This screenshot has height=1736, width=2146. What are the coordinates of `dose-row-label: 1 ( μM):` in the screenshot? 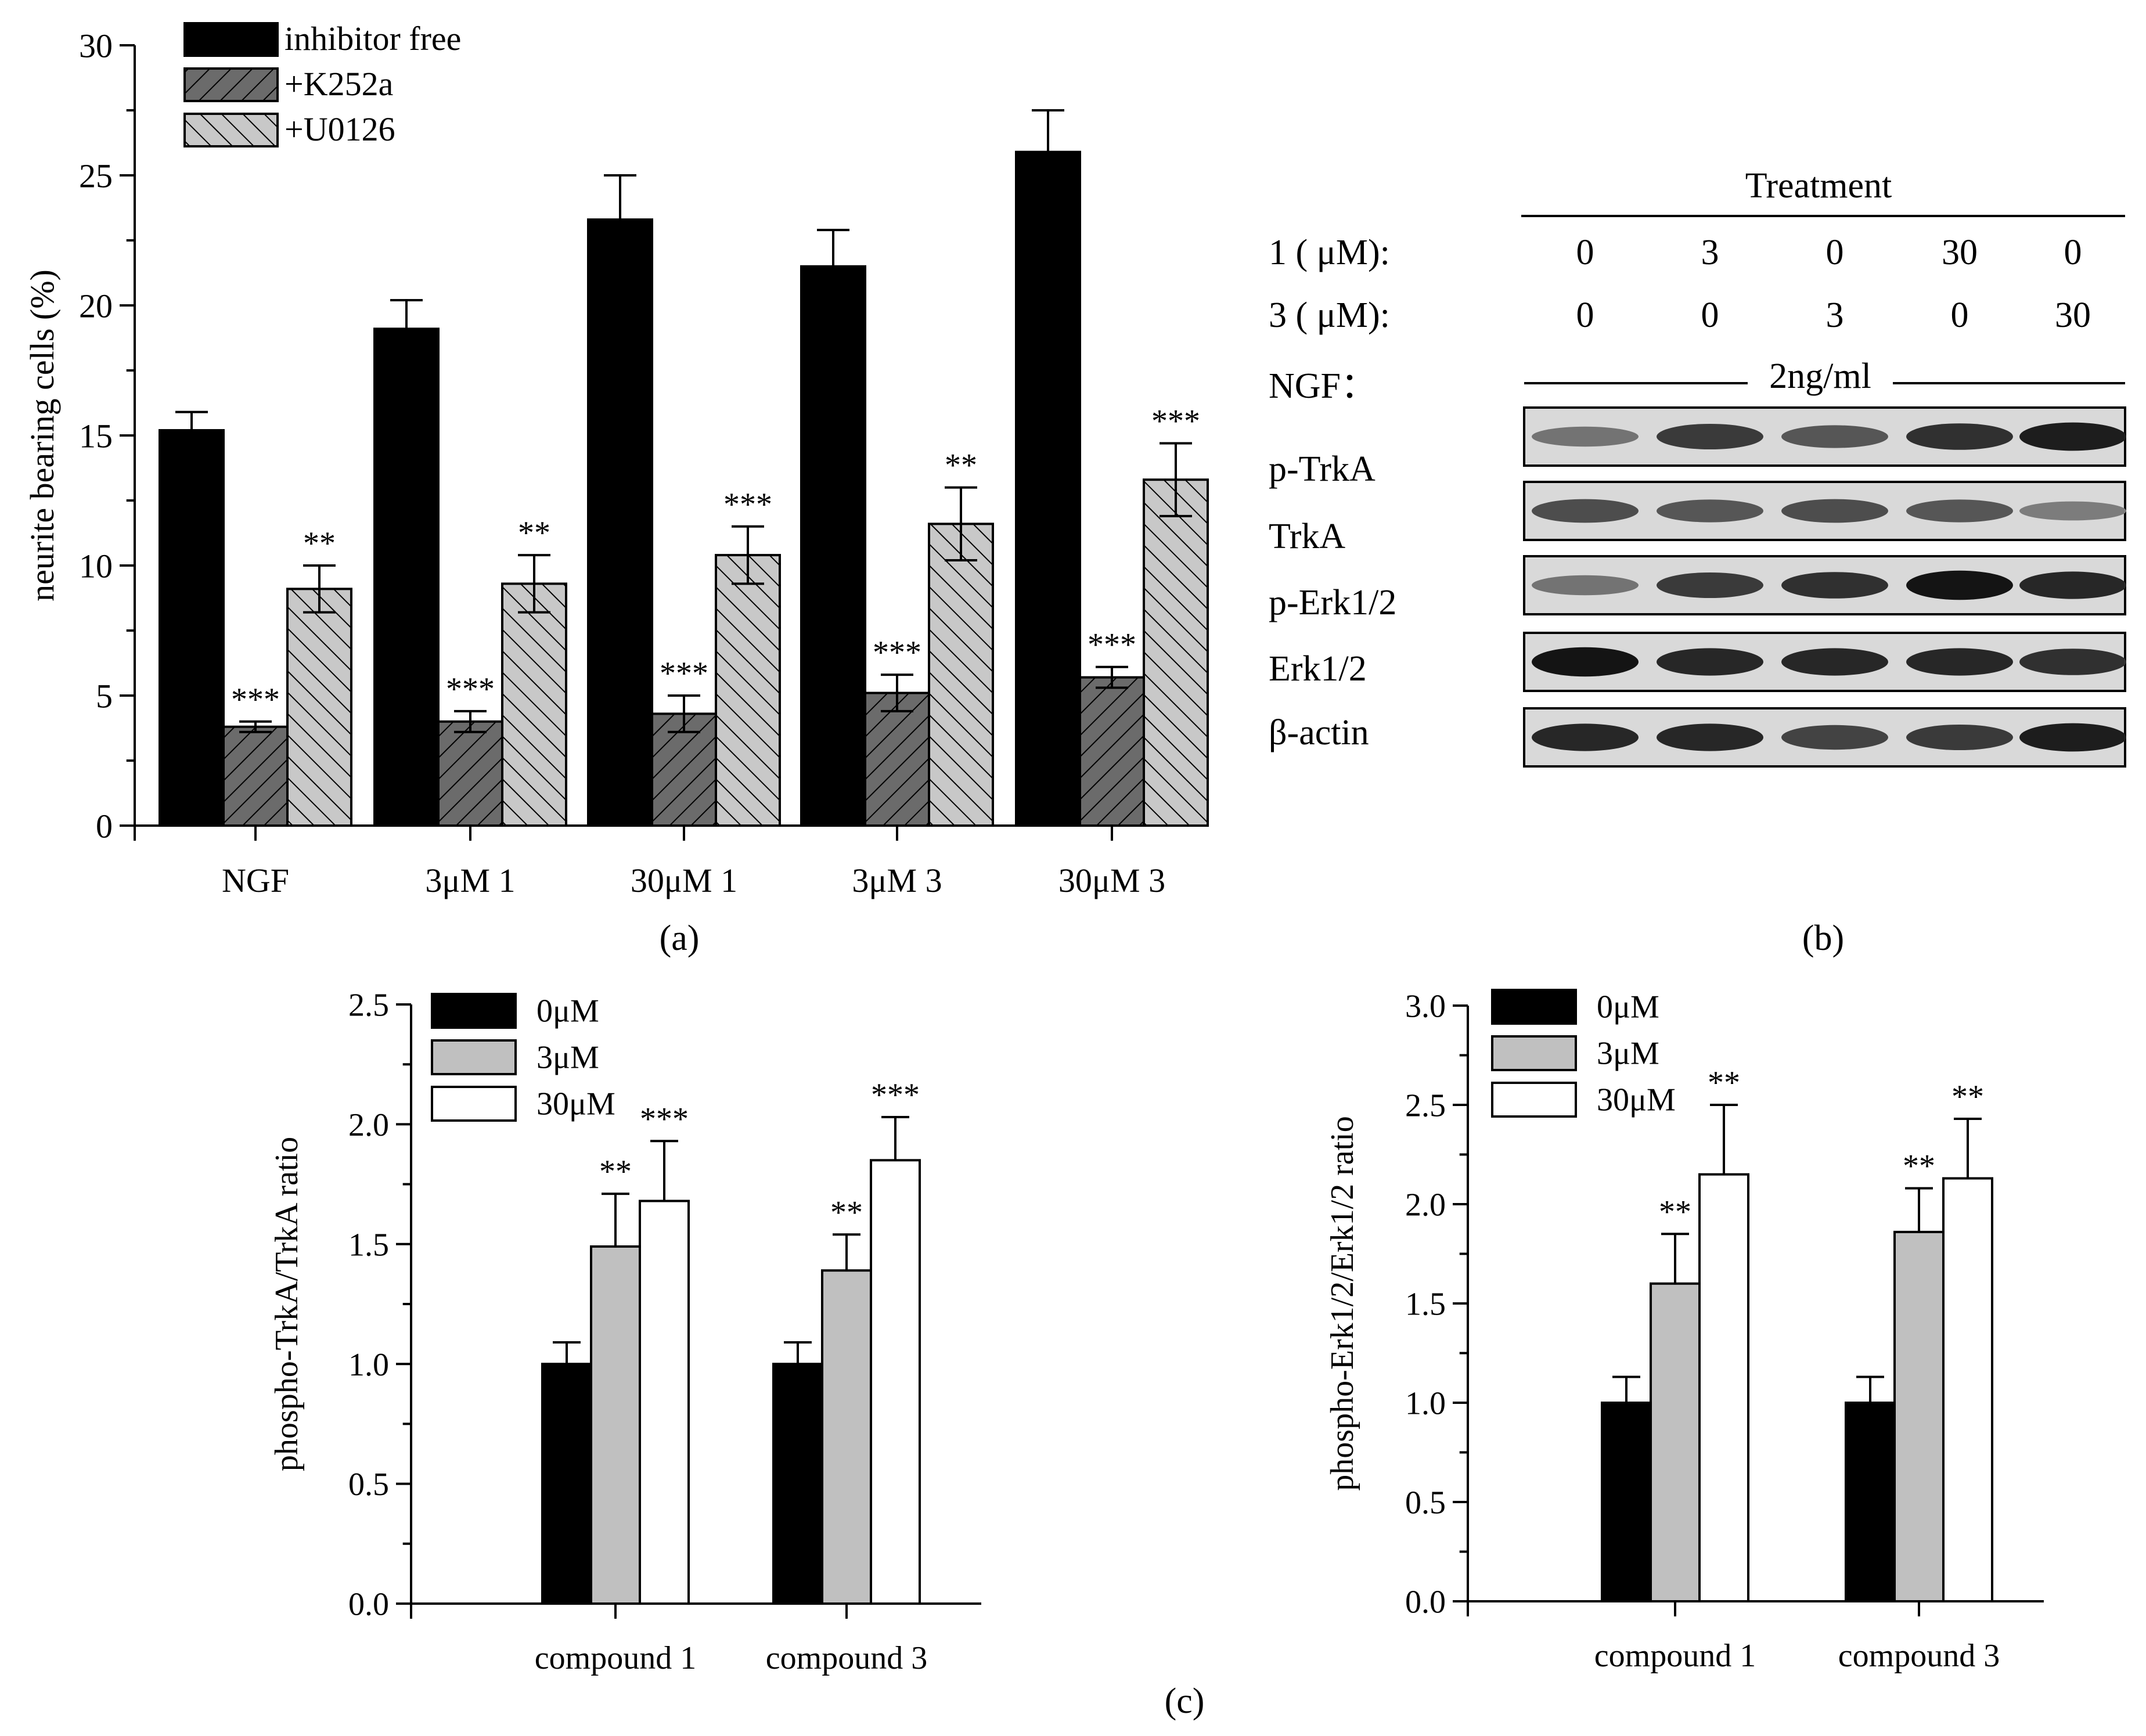 It's located at (1329, 252).